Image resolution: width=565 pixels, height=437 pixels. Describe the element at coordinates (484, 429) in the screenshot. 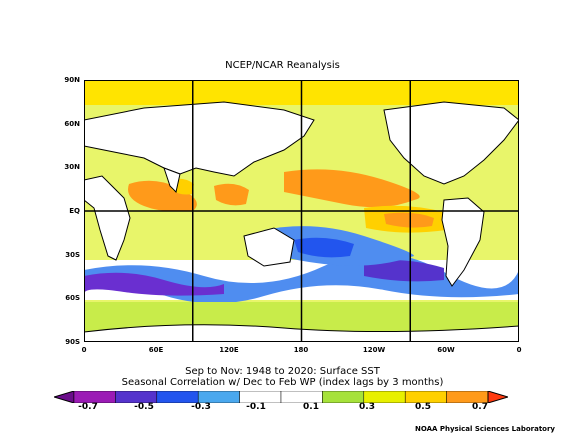

I see `credit: NOAA Physical Sciences Laboratory` at that location.